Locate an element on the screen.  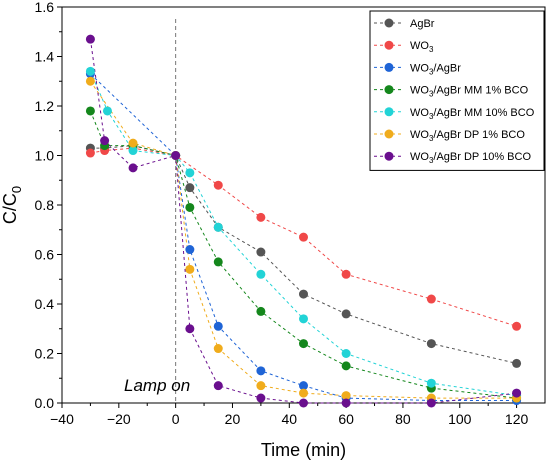
legend-label: AgBr is located at coordinates (422, 24).